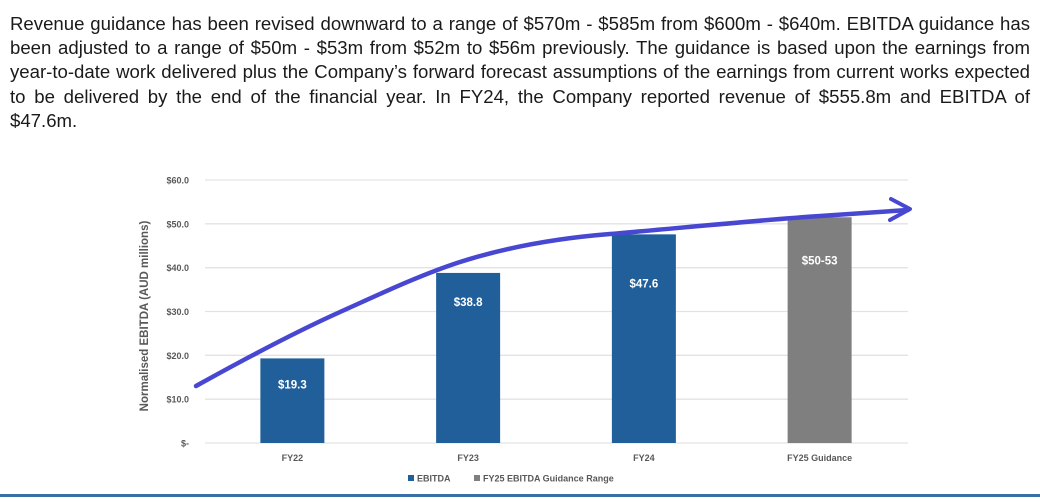 The height and width of the screenshot is (503, 1040). Describe the element at coordinates (293, 458) in the screenshot. I see `x-tick-label: FY22` at that location.